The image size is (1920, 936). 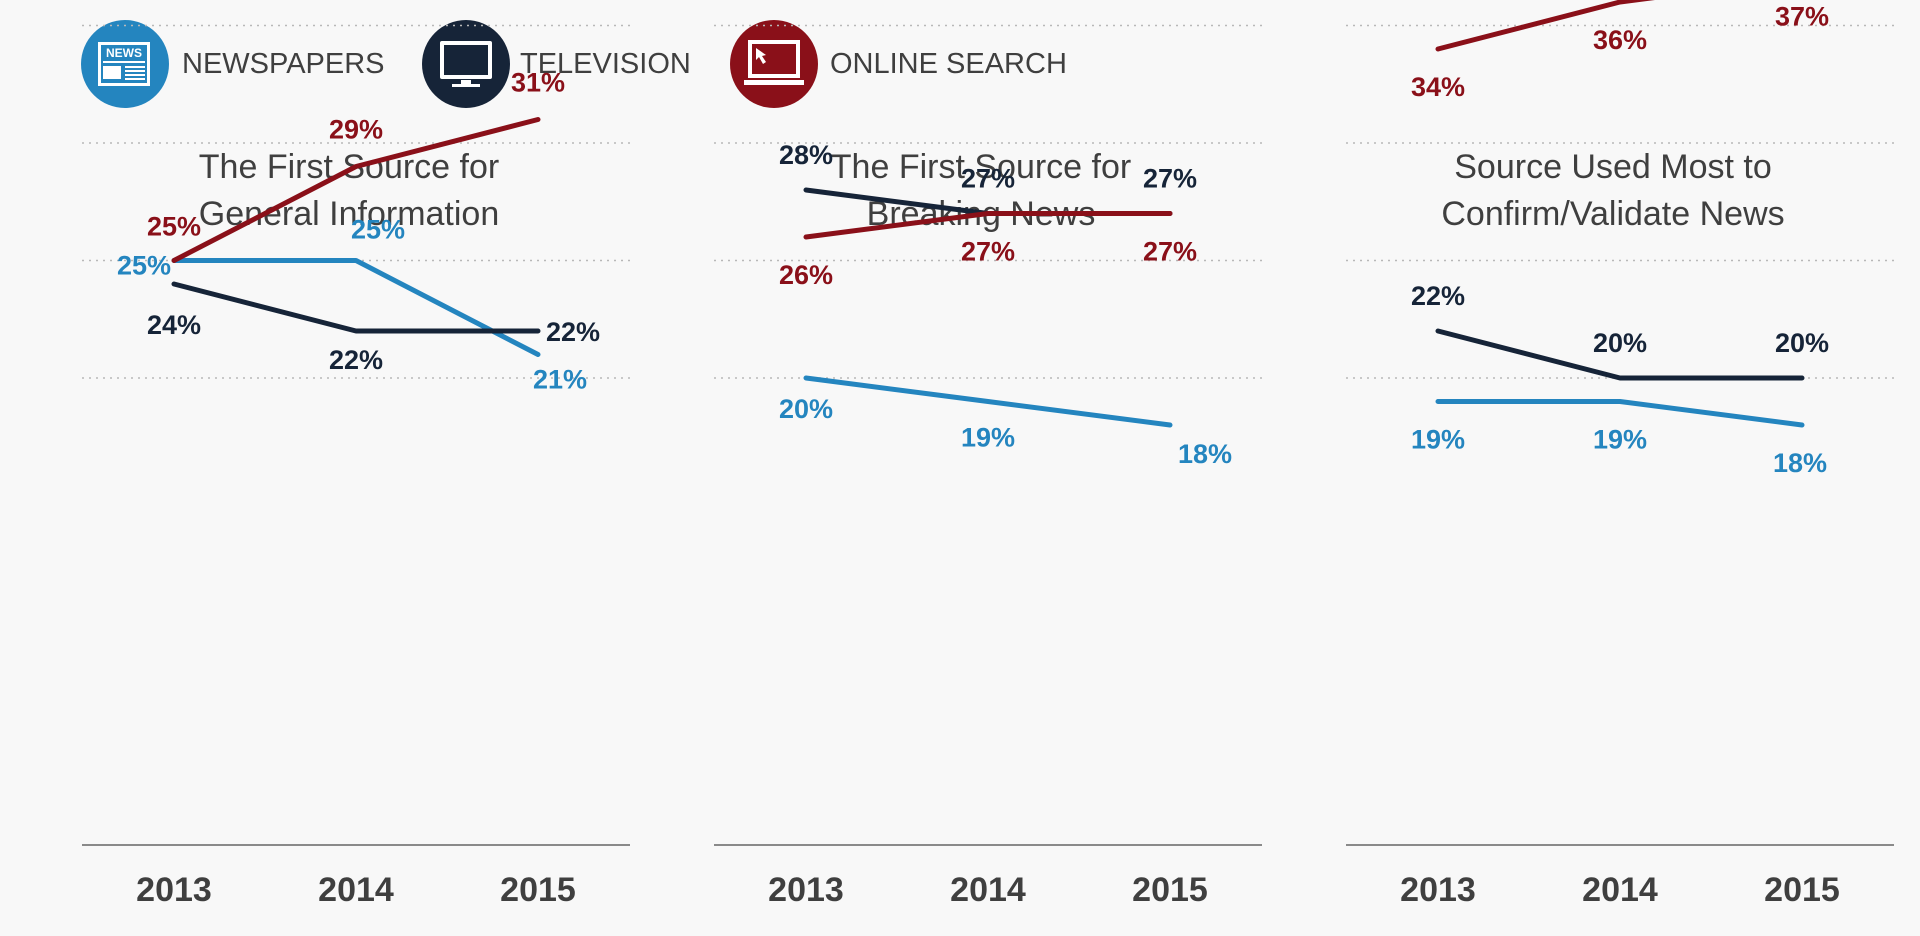 I want to click on data-label-television: 24%, so click(x=174, y=325).